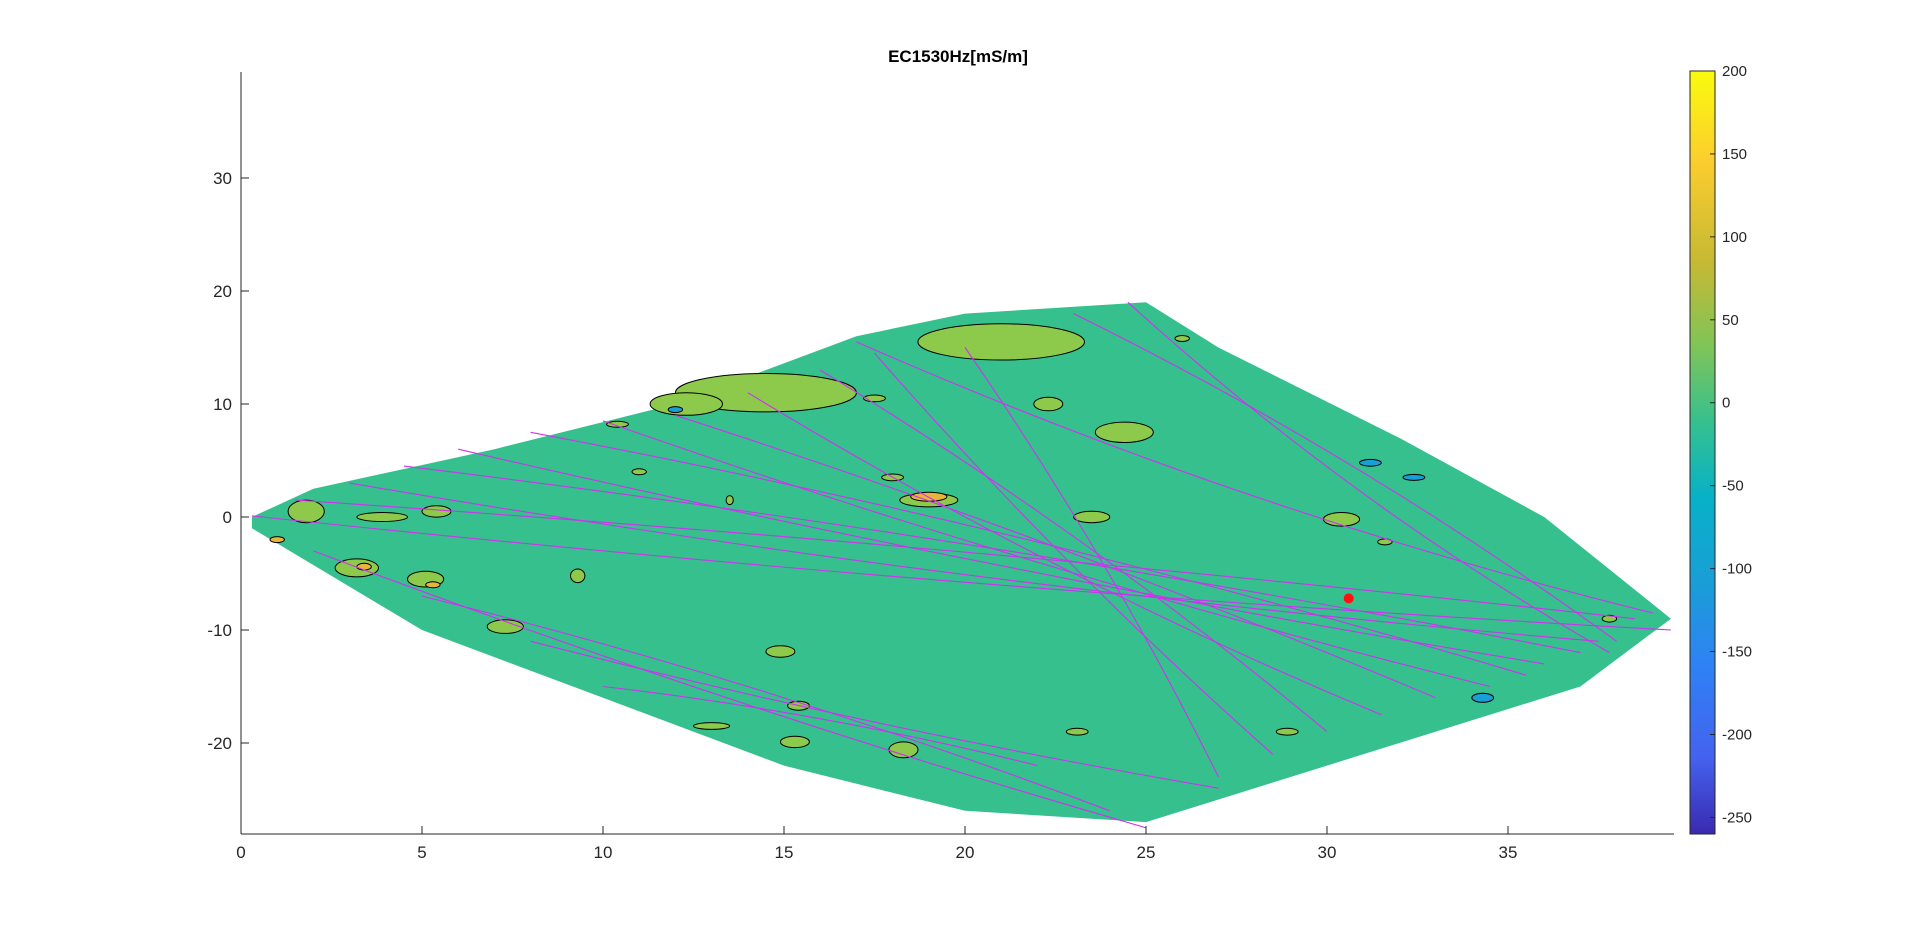 This screenshot has height=936, width=1920. I want to click on colorbar-tick-label: -200, so click(1737, 734).